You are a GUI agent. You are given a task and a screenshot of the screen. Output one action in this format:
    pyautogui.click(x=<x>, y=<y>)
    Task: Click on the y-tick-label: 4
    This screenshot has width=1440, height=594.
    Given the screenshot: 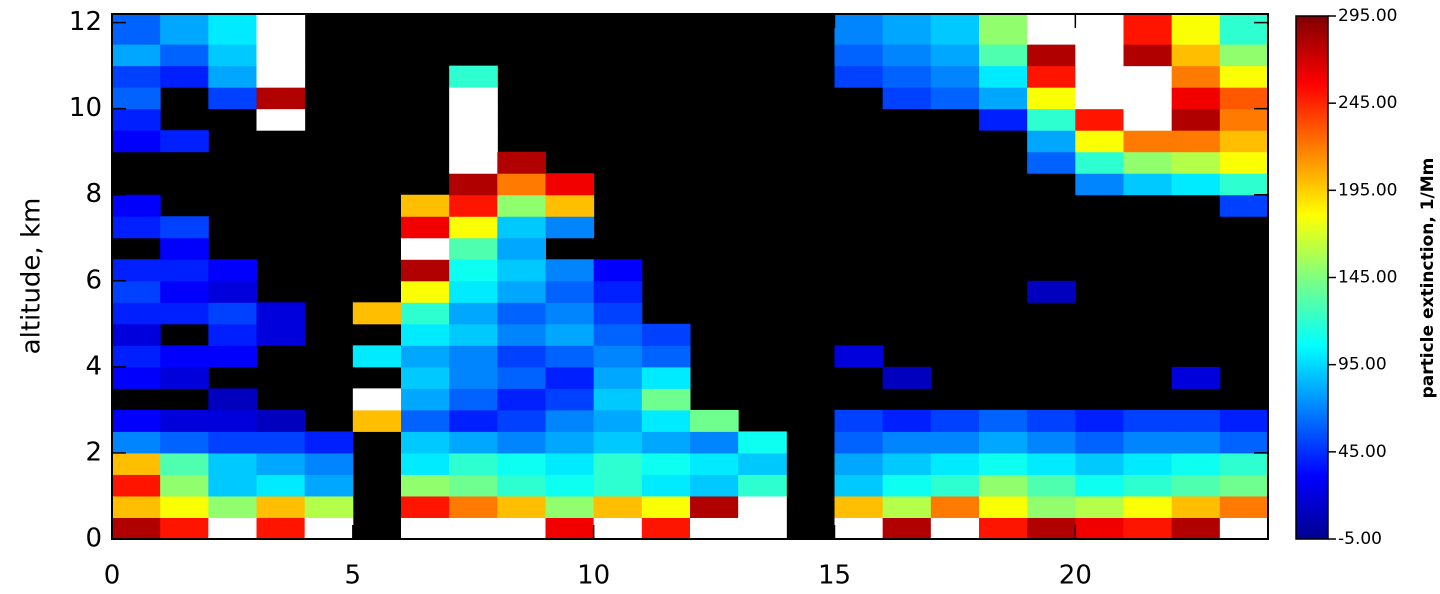 What is the action you would take?
    pyautogui.click(x=93, y=366)
    